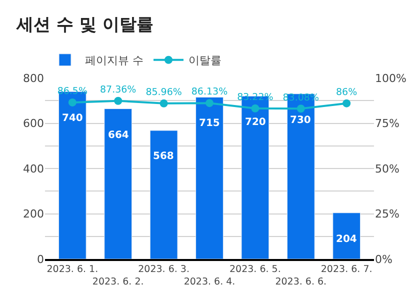 This screenshot has width=418, height=301. Describe the element at coordinates (387, 214) in the screenshot. I see `y2-tick-label: 25%` at that location.